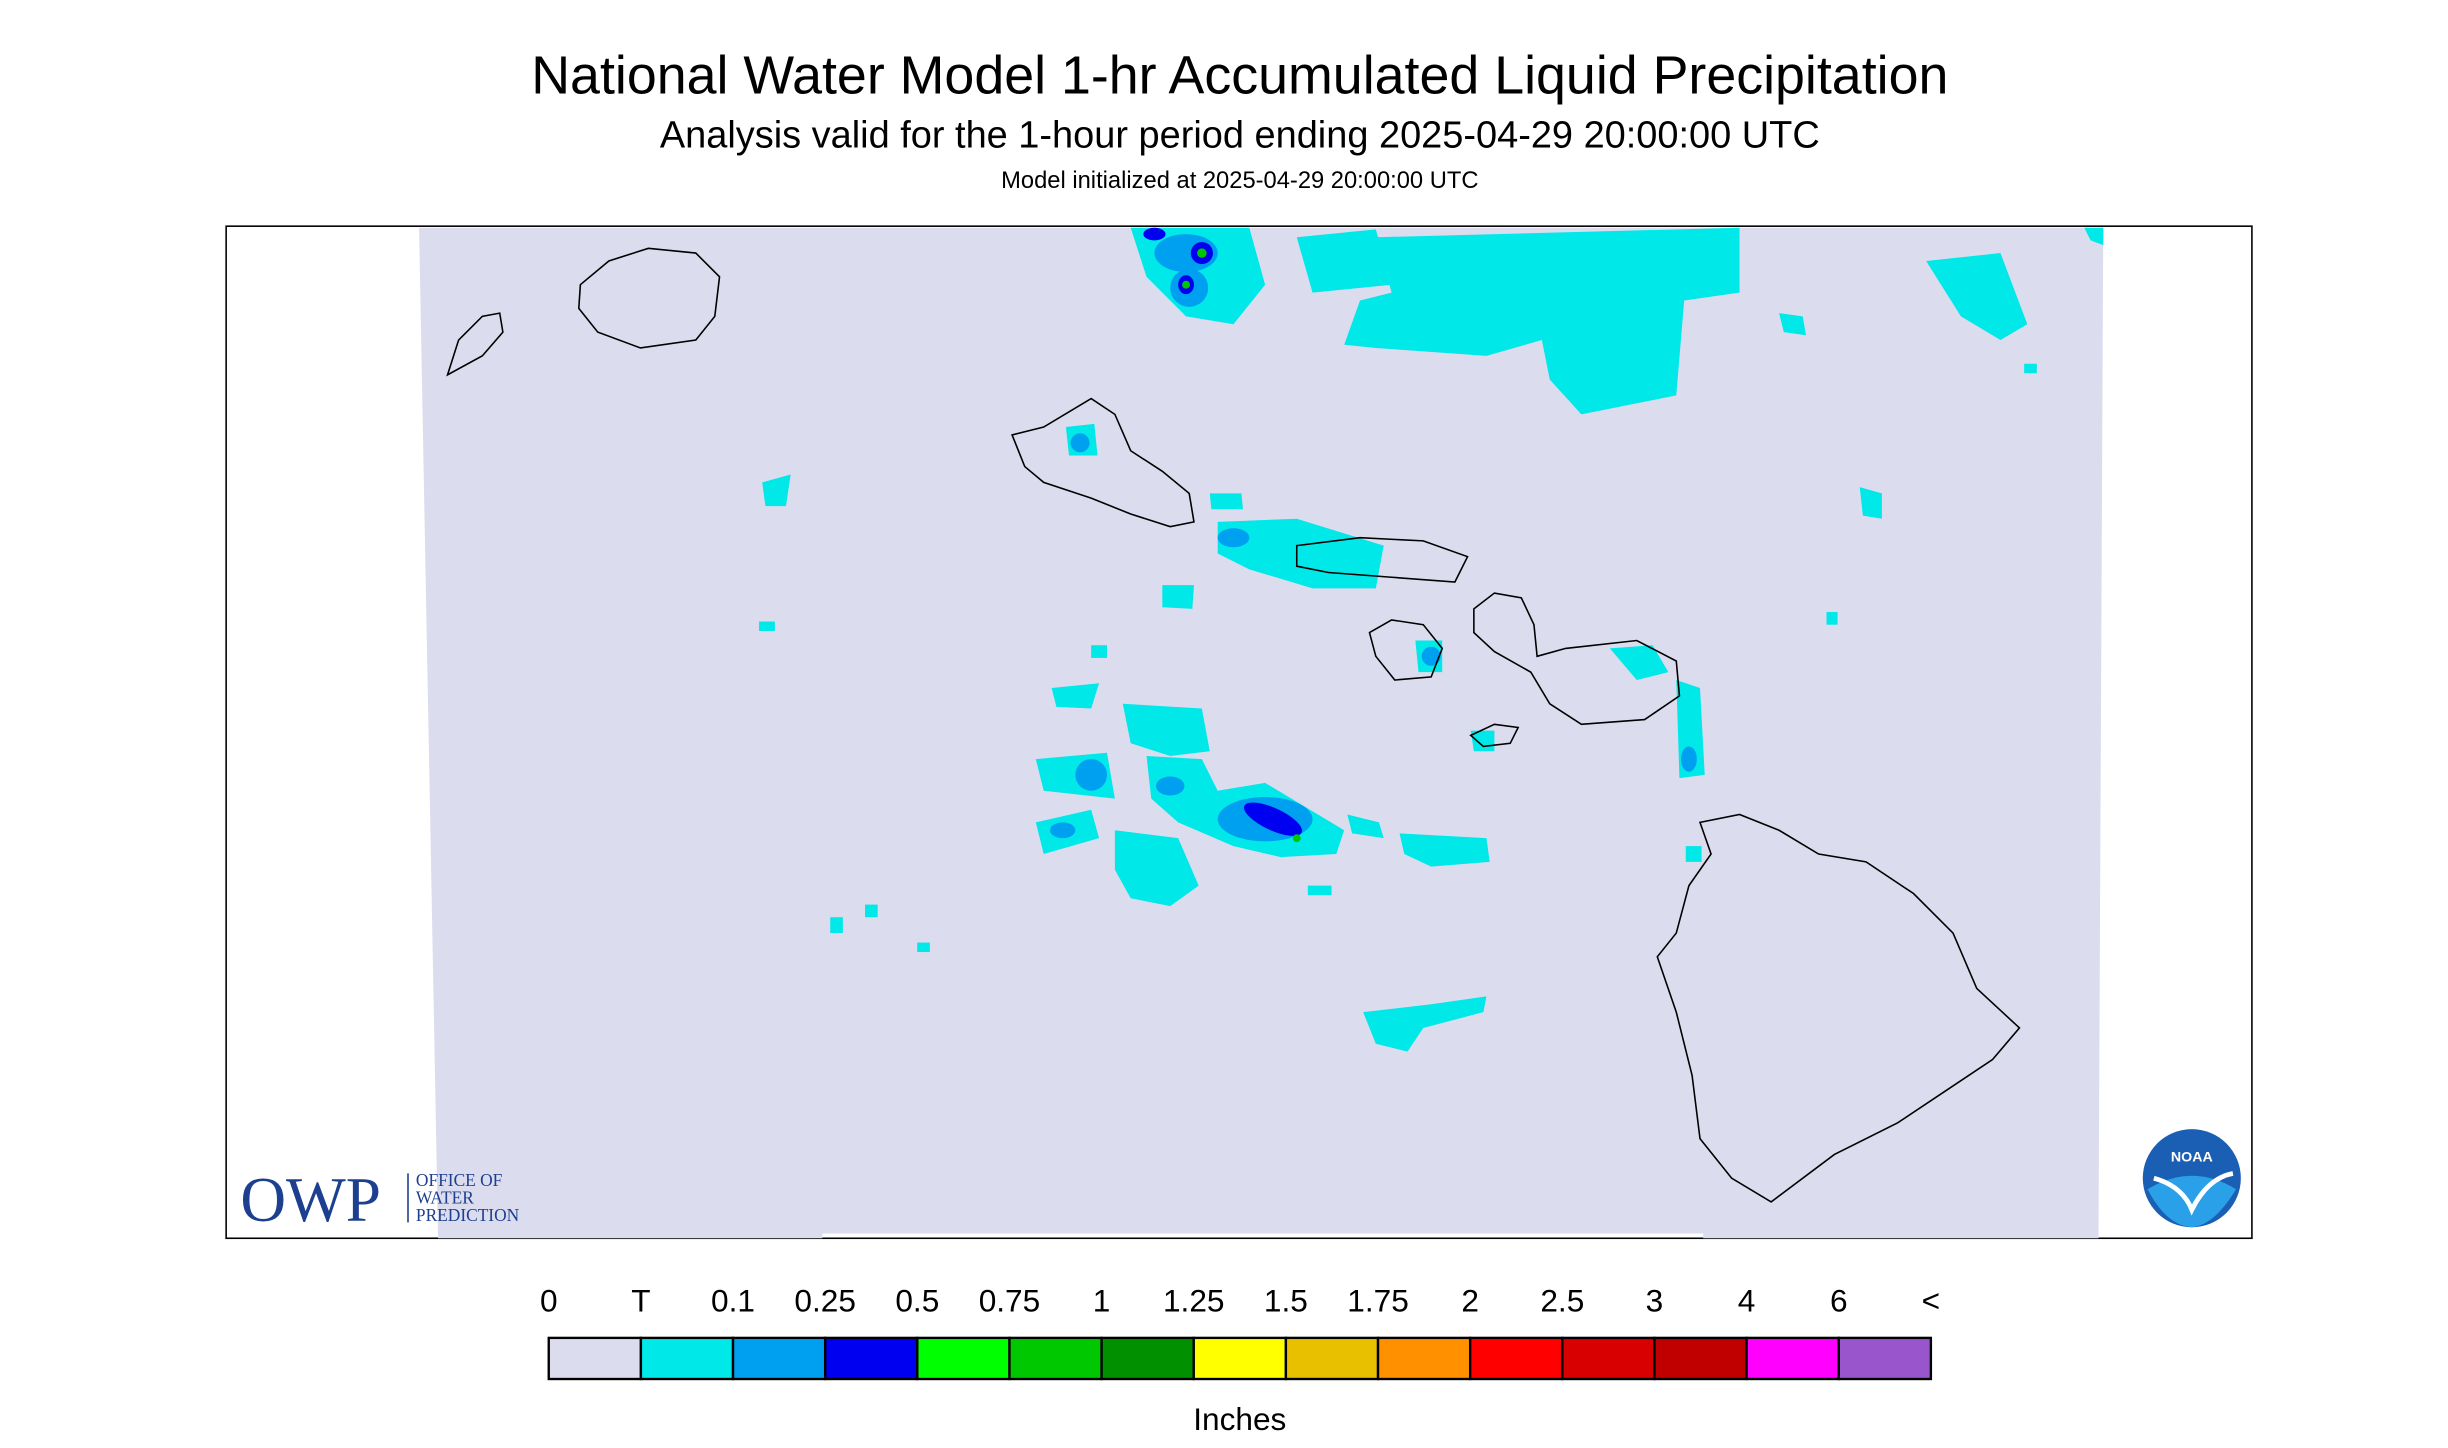  Describe the element at coordinates (2191, 1178) in the screenshot. I see `noaa-logo: NOAA` at that location.